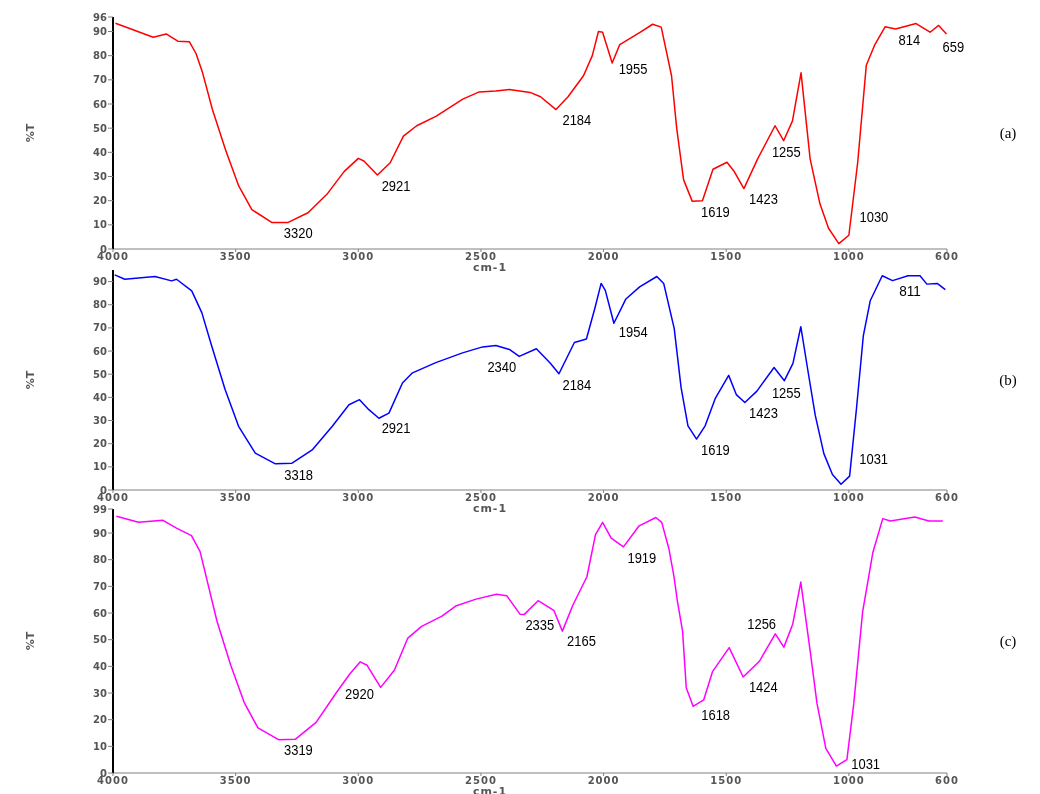  Describe the element at coordinates (643, 557) in the screenshot. I see `annotation: 1919` at that location.